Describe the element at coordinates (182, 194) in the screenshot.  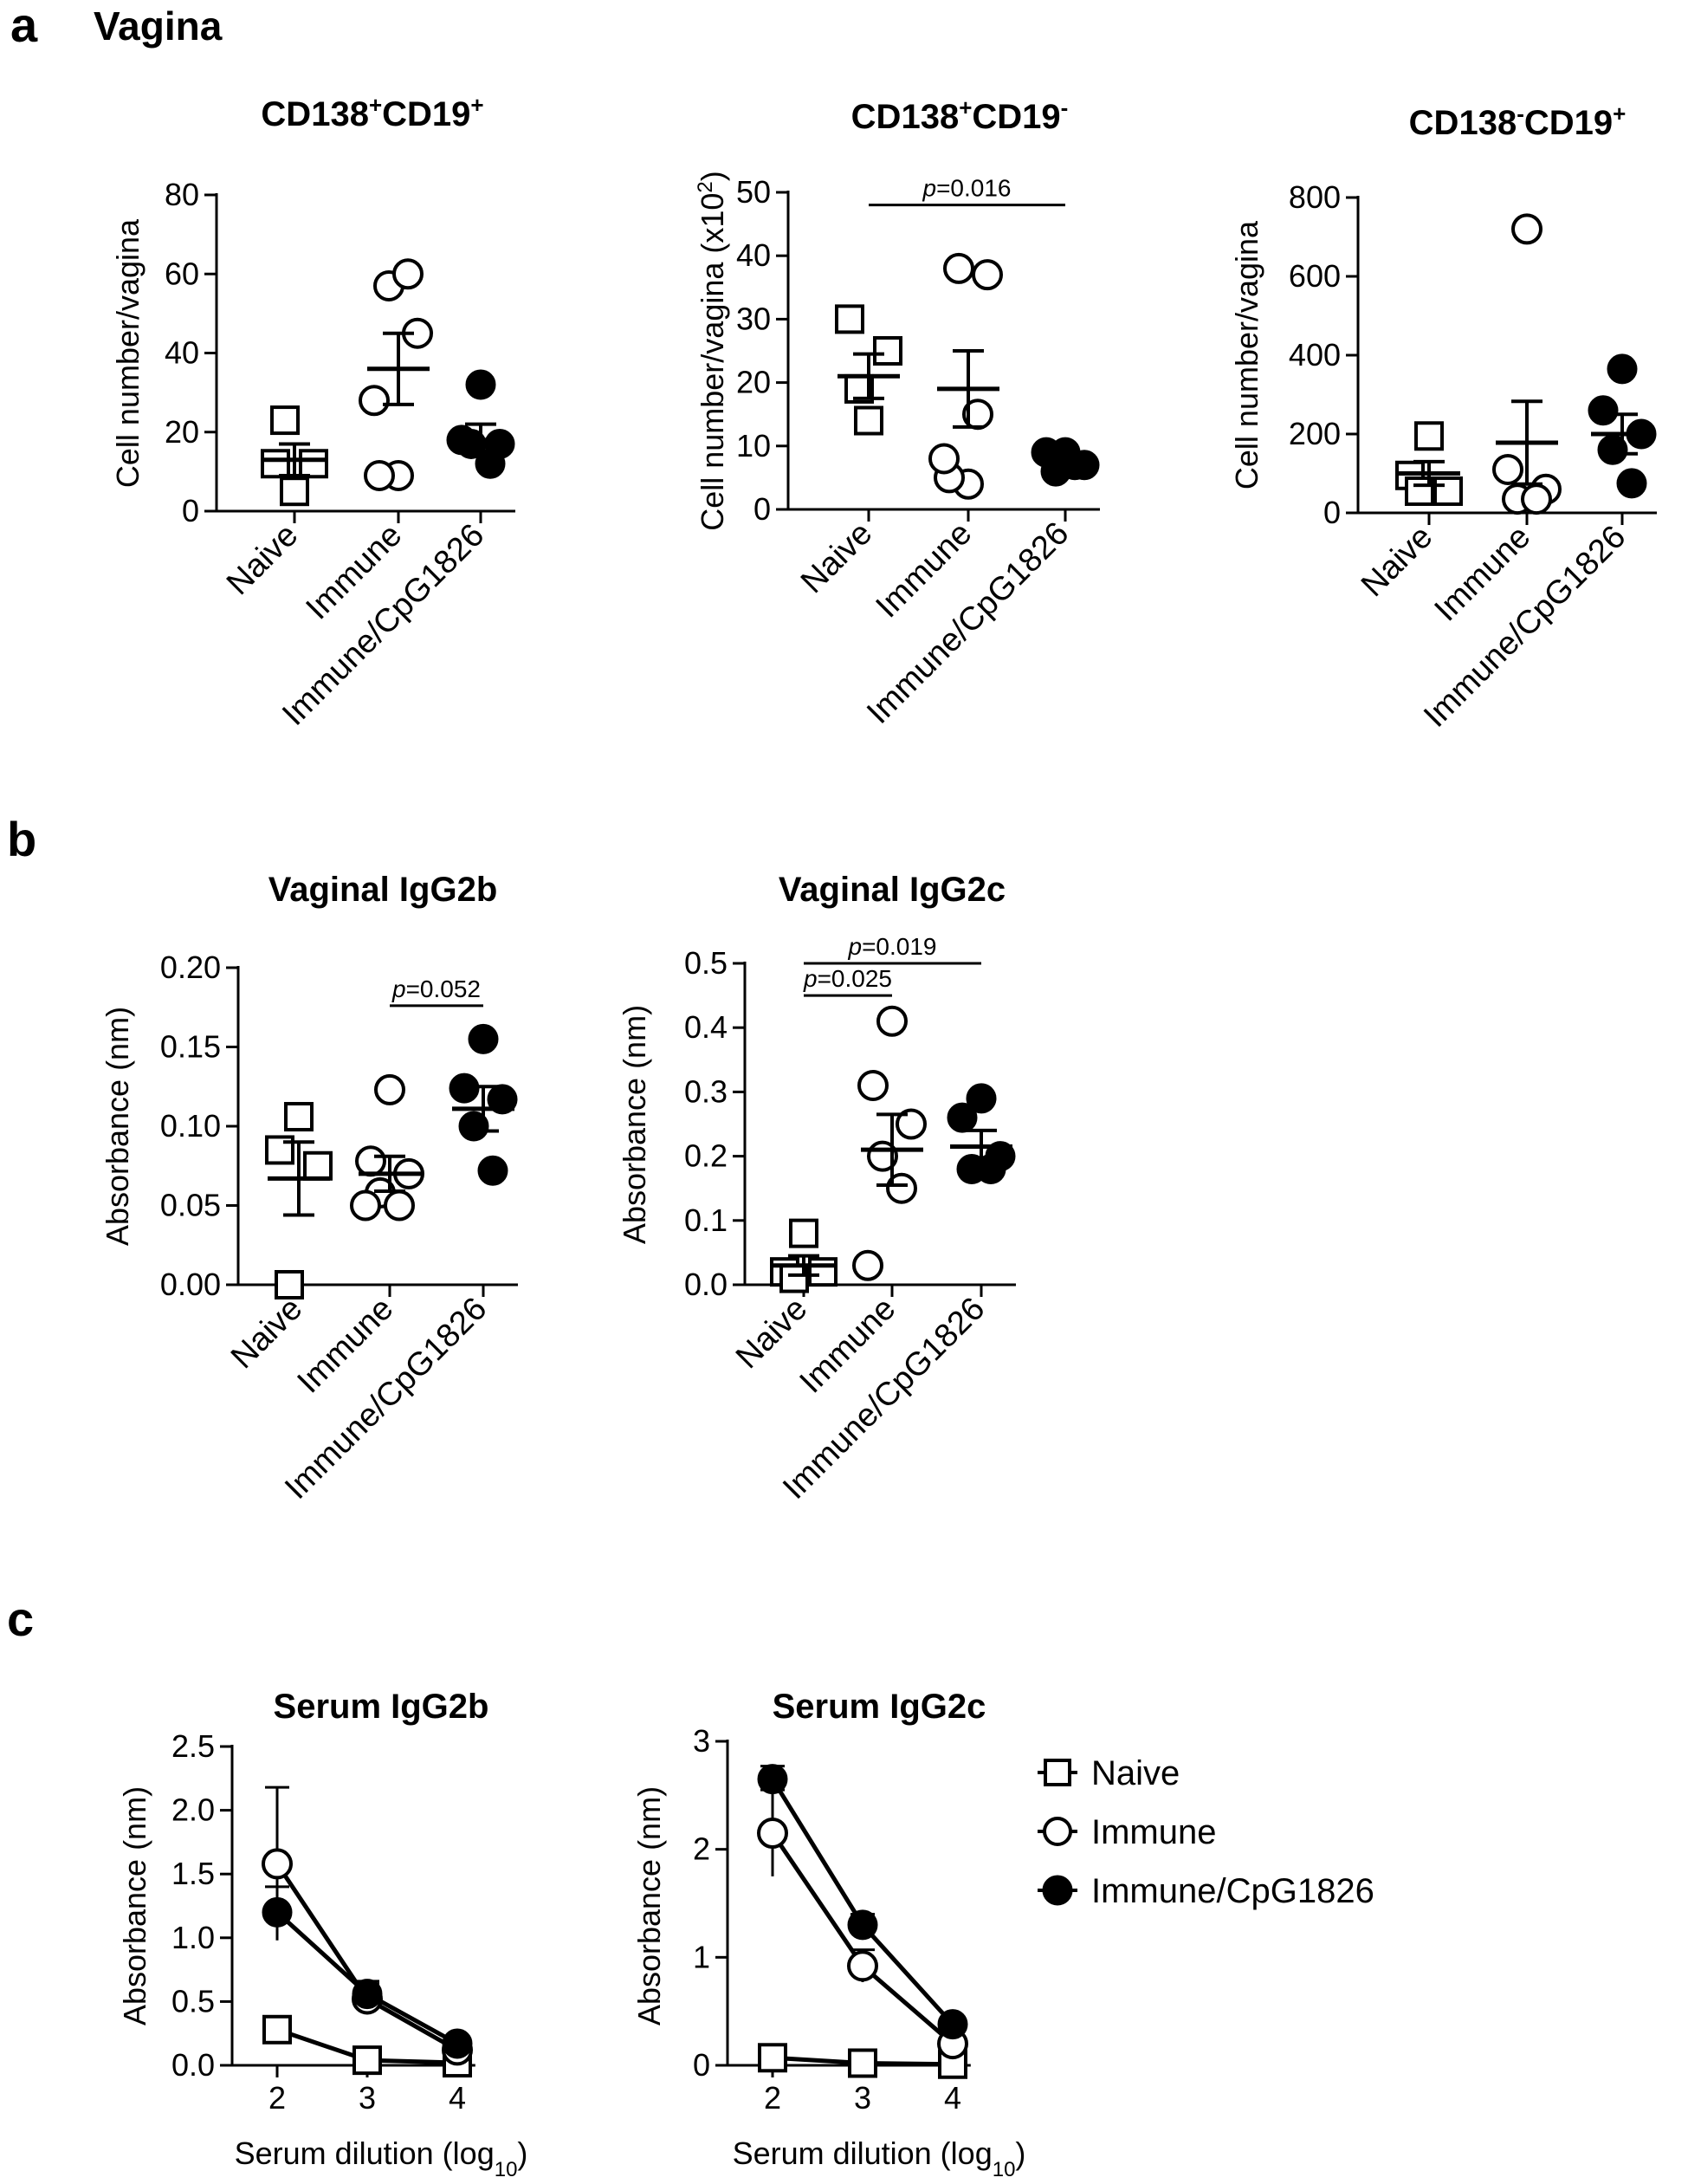
I see `y-tick-label: 80` at that location.